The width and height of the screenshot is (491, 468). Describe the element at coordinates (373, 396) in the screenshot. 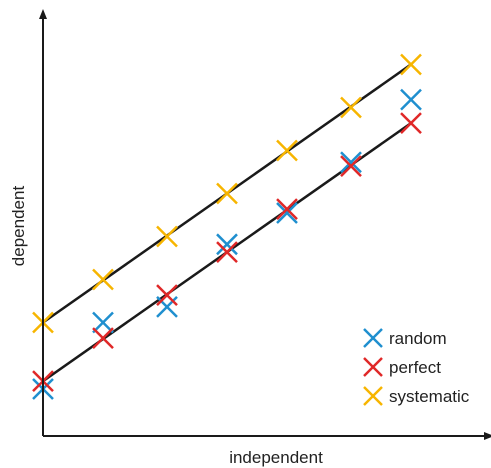

I see `legend-marker-systematic` at that location.